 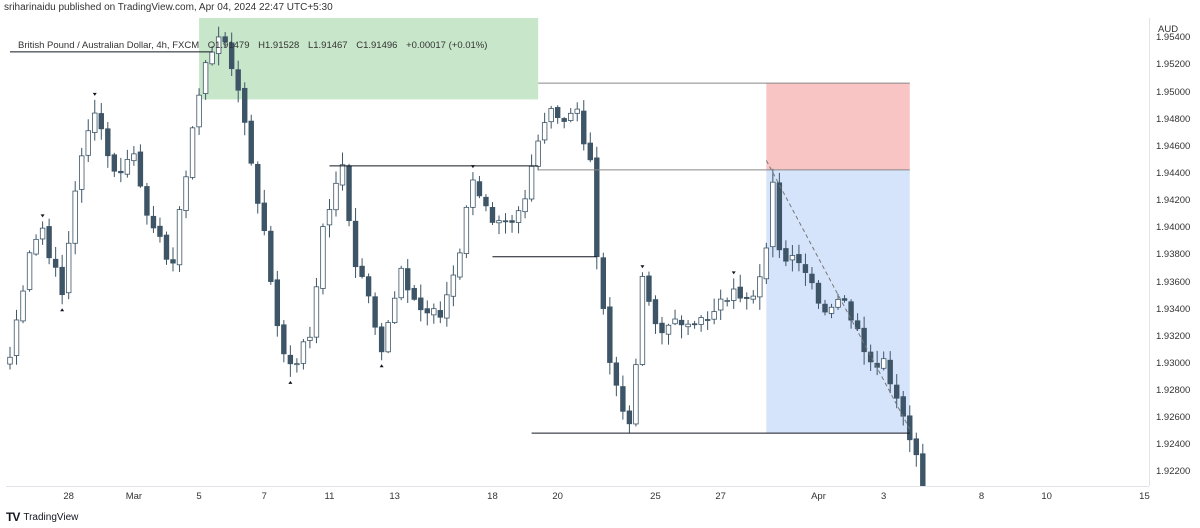 I want to click on projection-line, so click(x=838, y=295).